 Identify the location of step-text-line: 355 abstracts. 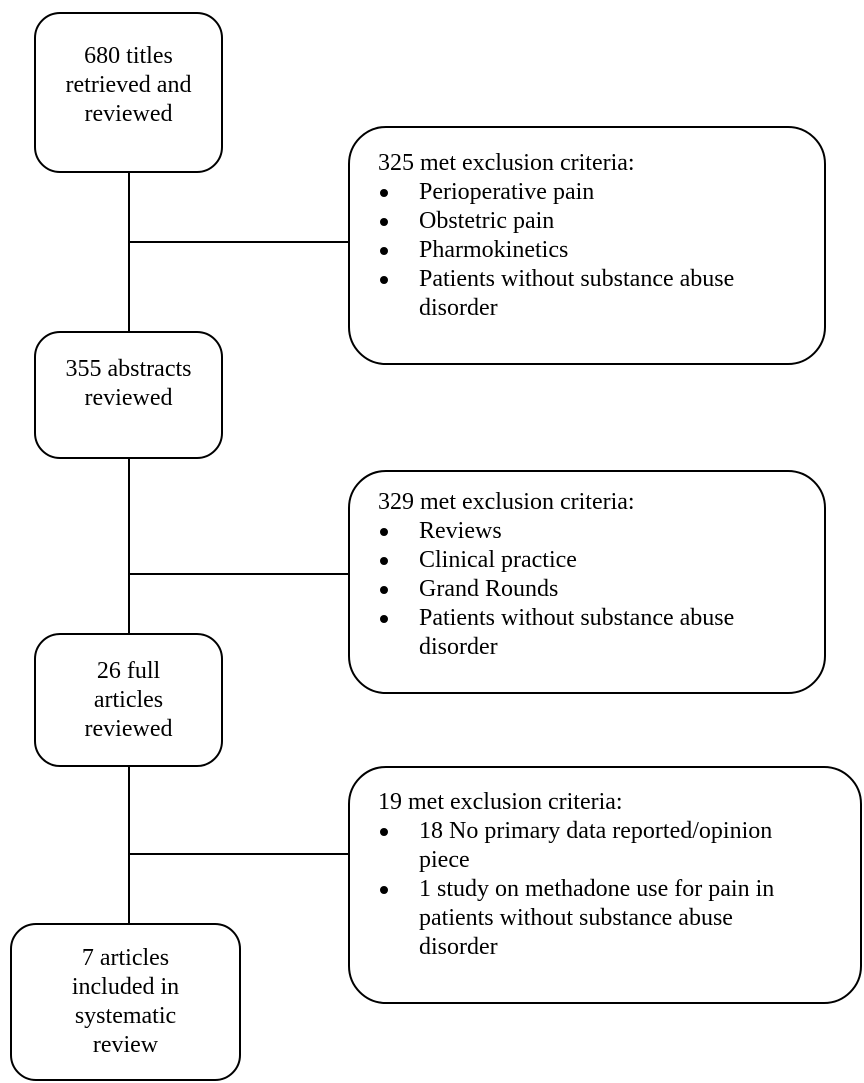
(128, 369).